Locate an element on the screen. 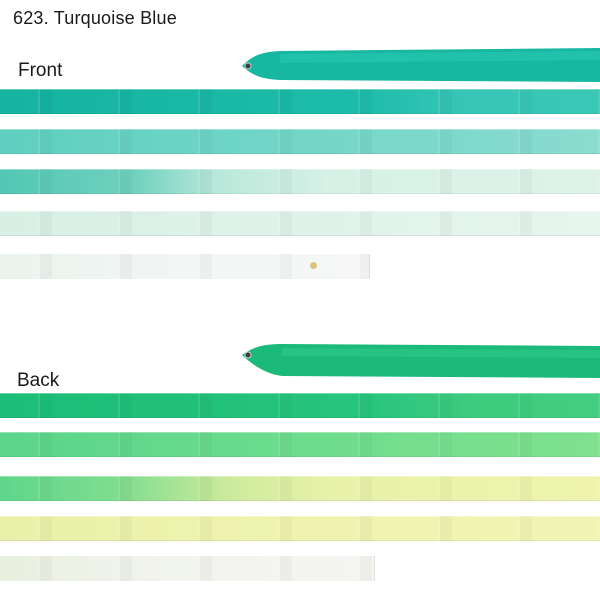 The height and width of the screenshot is (600, 600). back-label: Back is located at coordinates (38, 380).